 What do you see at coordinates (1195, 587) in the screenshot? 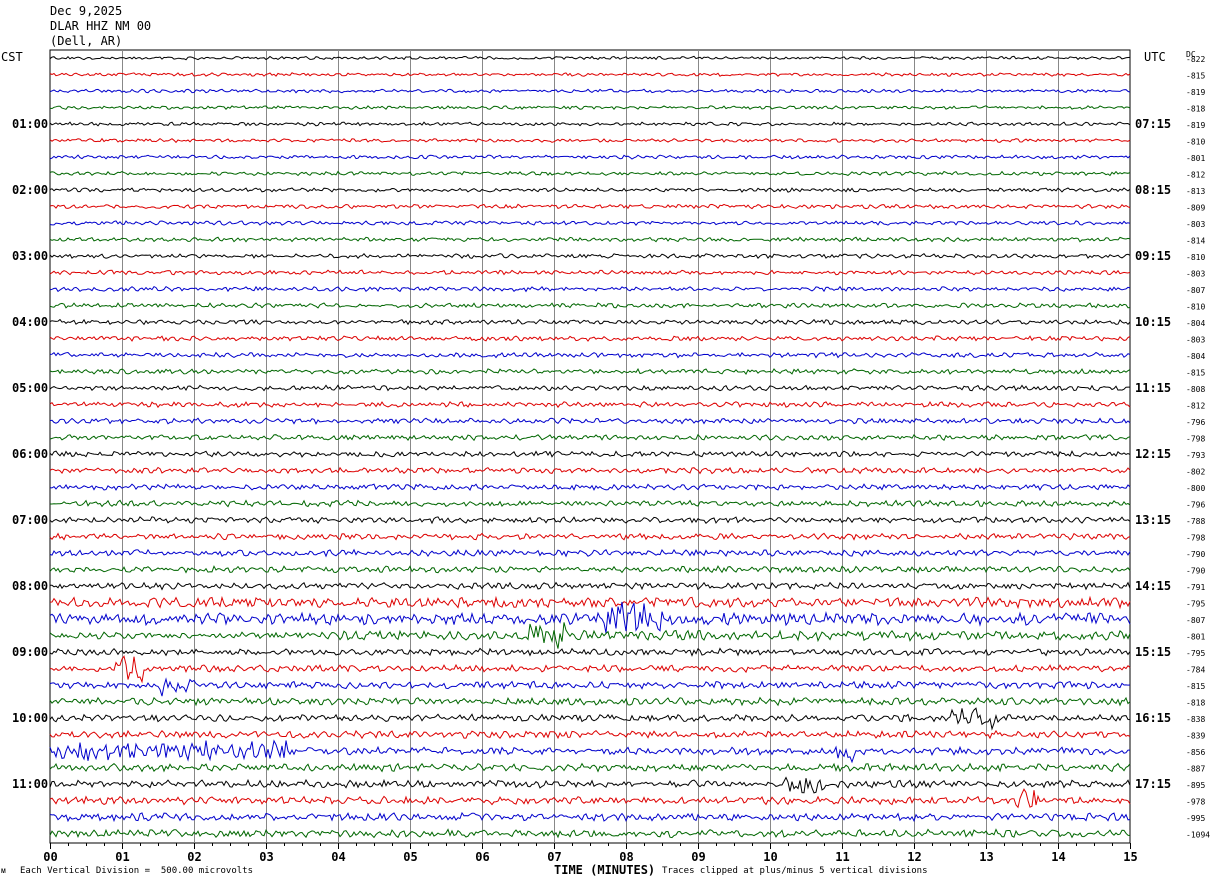
I see `dc-offset-label: -791` at bounding box center [1195, 587].